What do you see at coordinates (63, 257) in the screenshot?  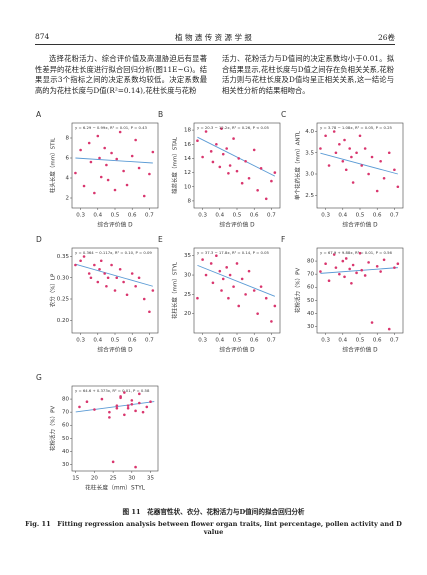 I see `y-tick-label: 0.35` at bounding box center [63, 257].